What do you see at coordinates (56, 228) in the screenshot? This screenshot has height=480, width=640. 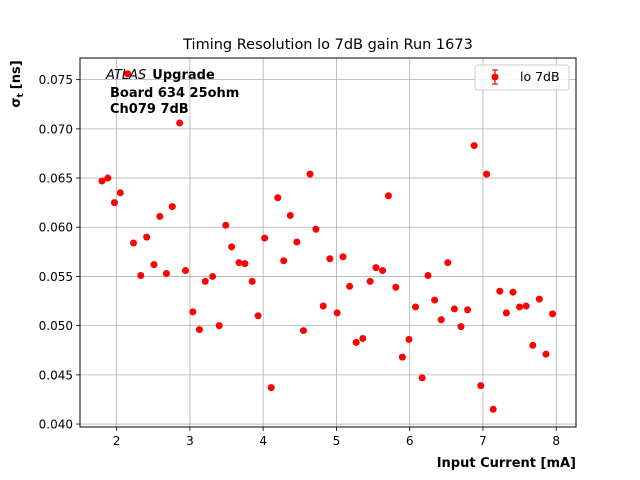 I see `y-tick-label: 0.060` at bounding box center [56, 228].